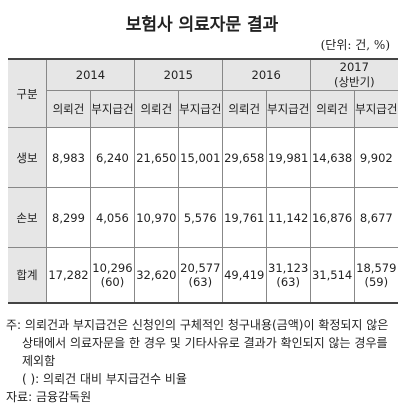  I want to click on cell-text: 6,240, so click(112, 157).